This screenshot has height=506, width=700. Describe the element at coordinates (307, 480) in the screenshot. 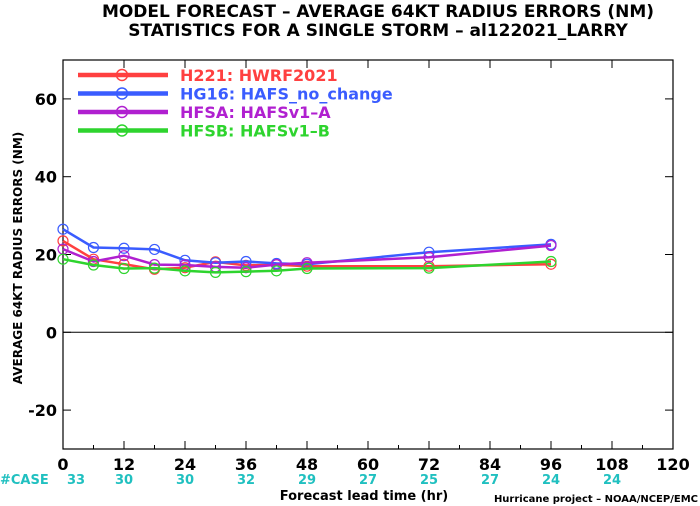

I see `case-count: 29` at that location.